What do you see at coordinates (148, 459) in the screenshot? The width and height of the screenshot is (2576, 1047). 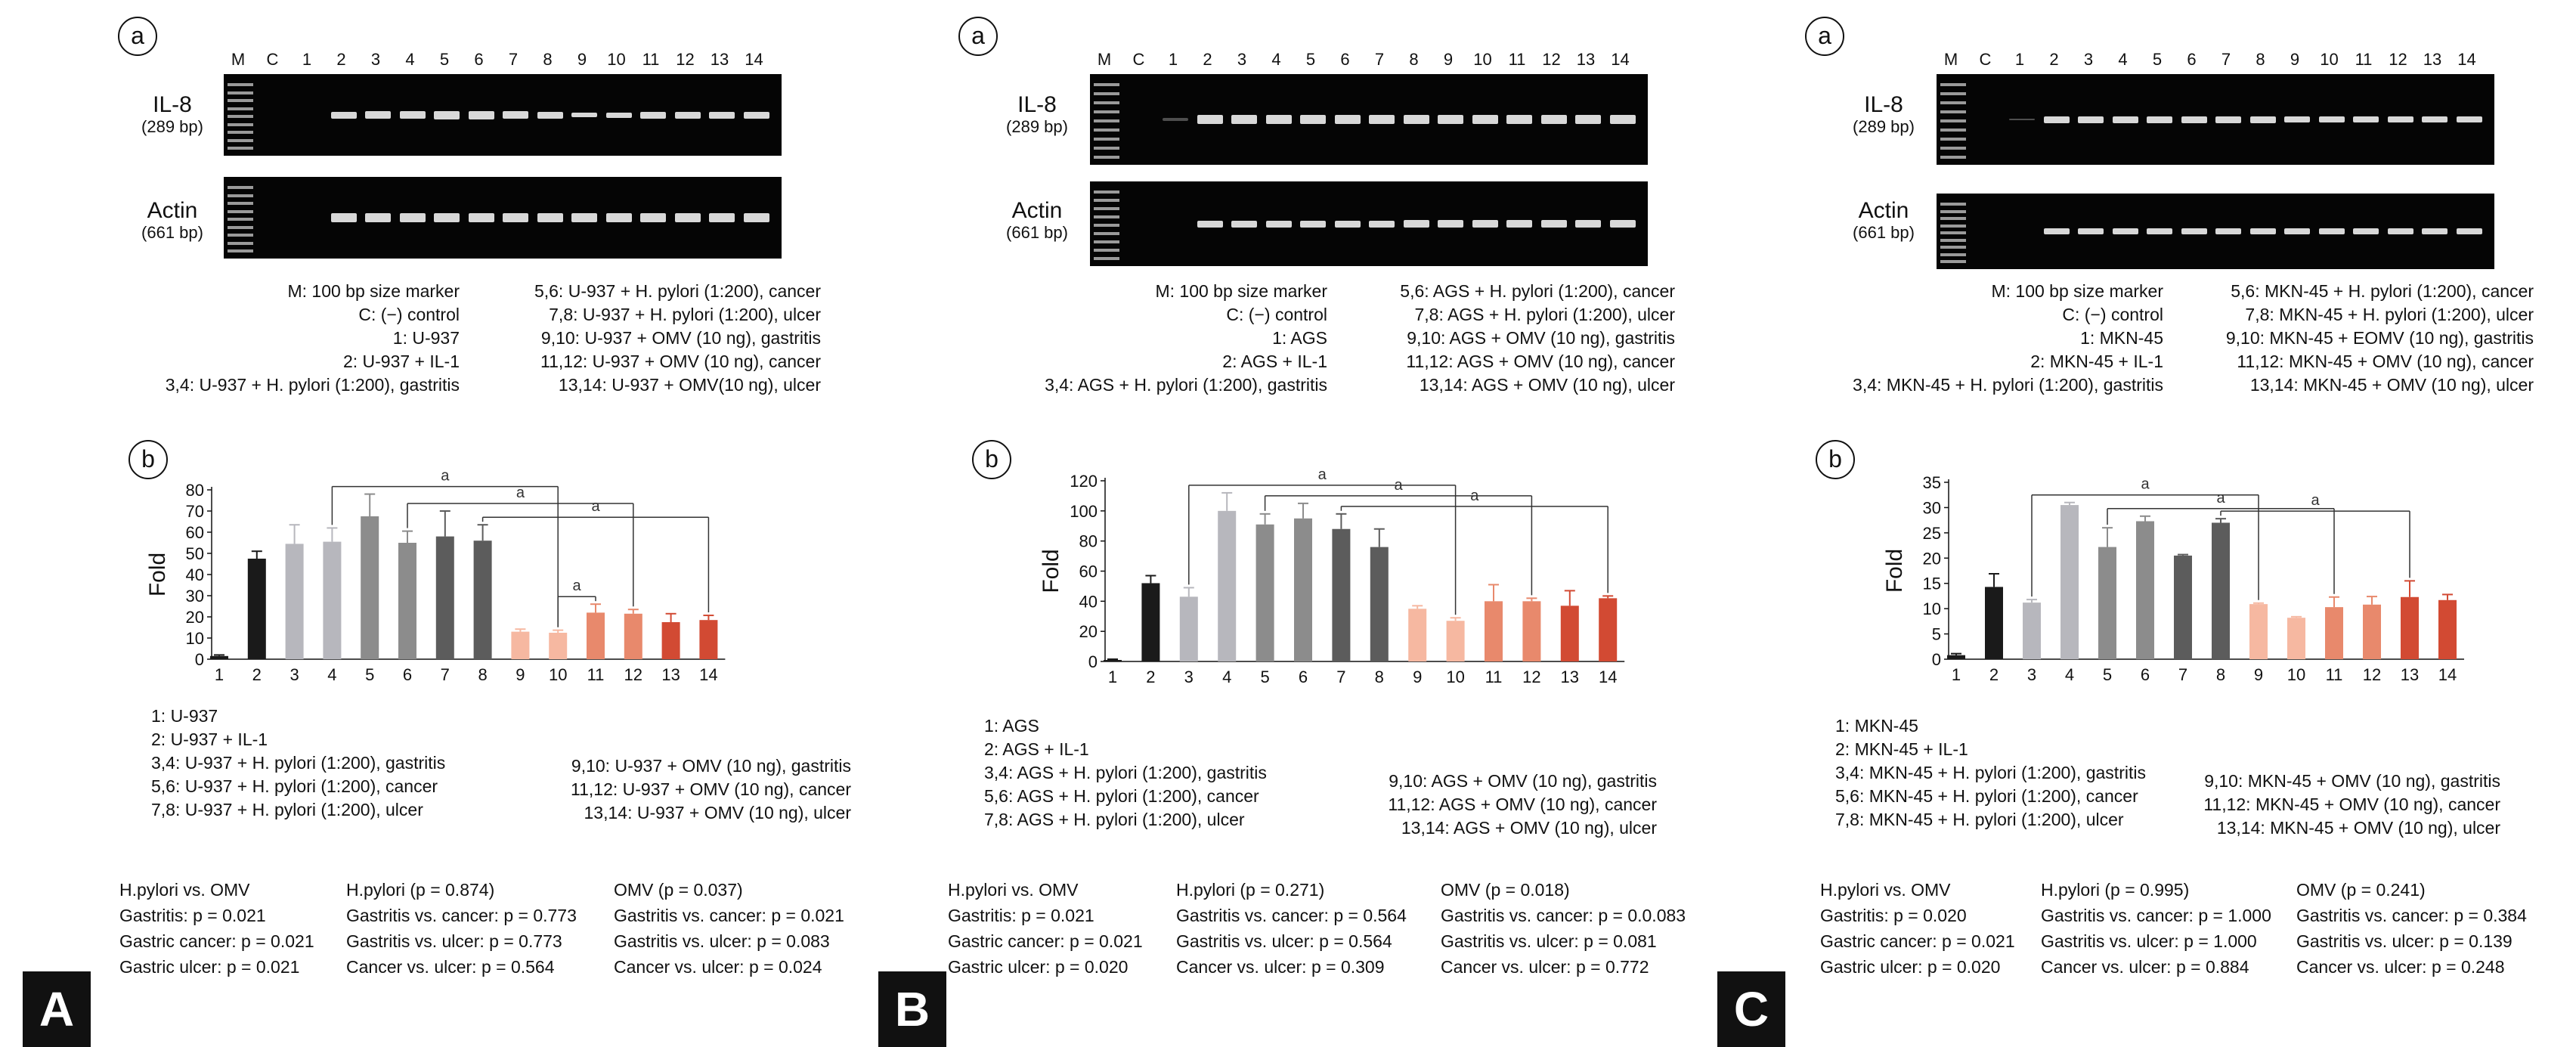 I see `chart-circle-label: b` at bounding box center [148, 459].